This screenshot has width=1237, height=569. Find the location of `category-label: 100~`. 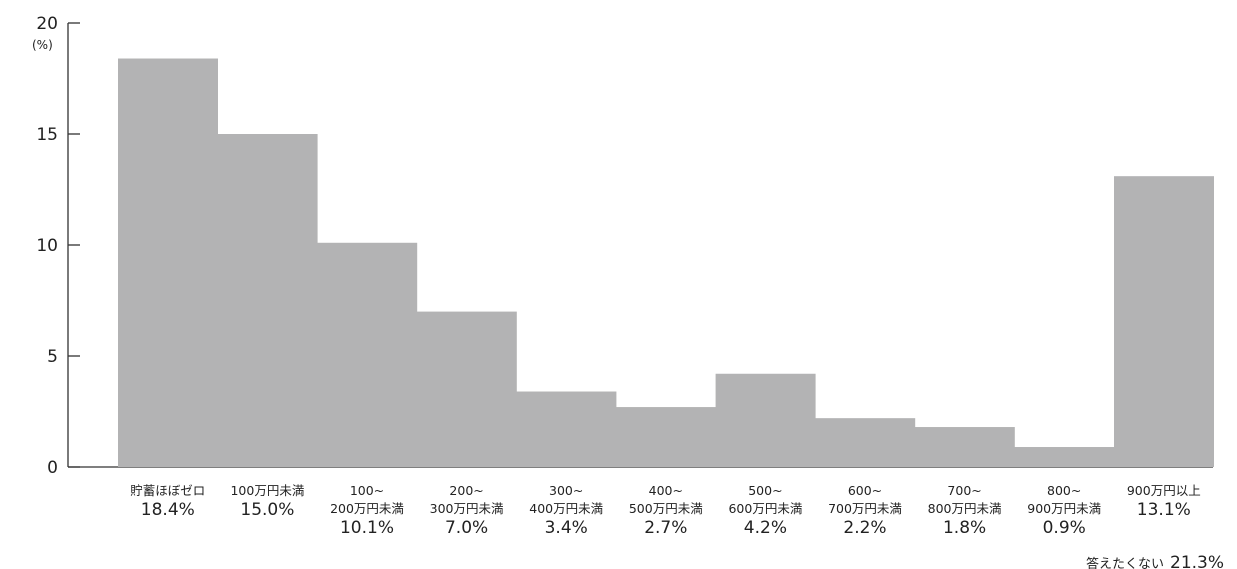

category-label: 100~ is located at coordinates (367, 490).